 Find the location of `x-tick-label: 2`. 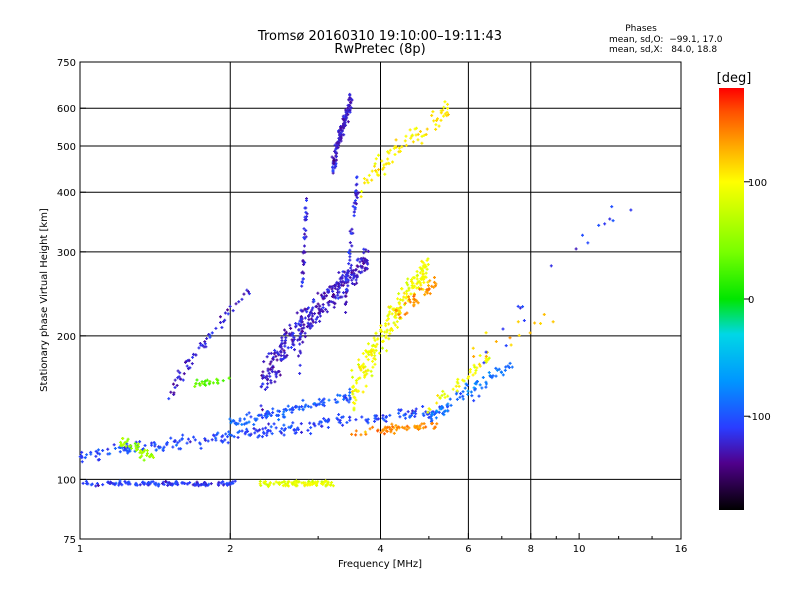

x-tick-label: 2 is located at coordinates (230, 549).